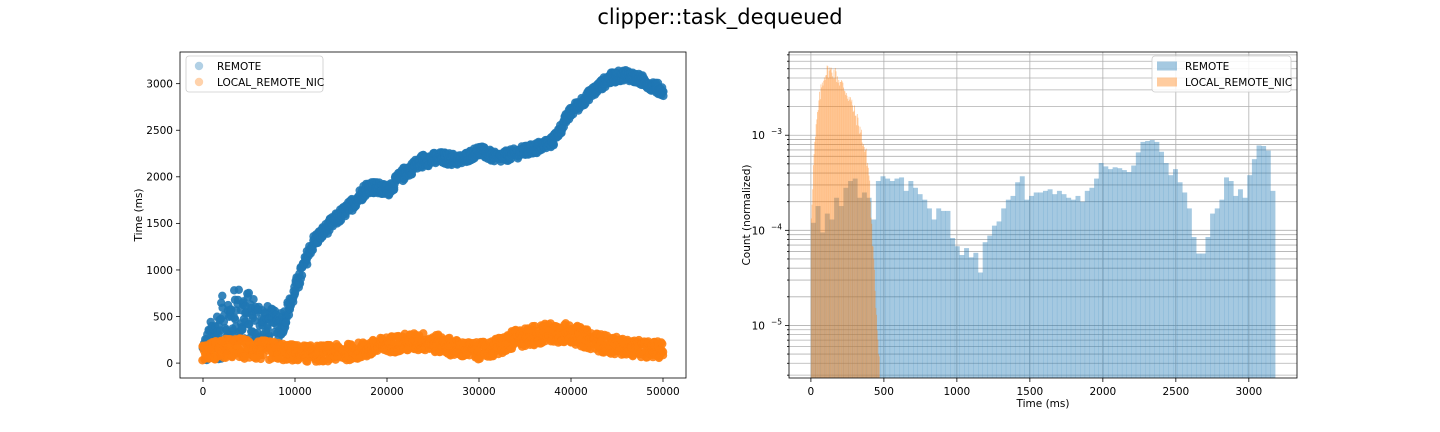  Describe the element at coordinates (478, 392) in the screenshot. I see `x-tick-label: 30000` at that location.